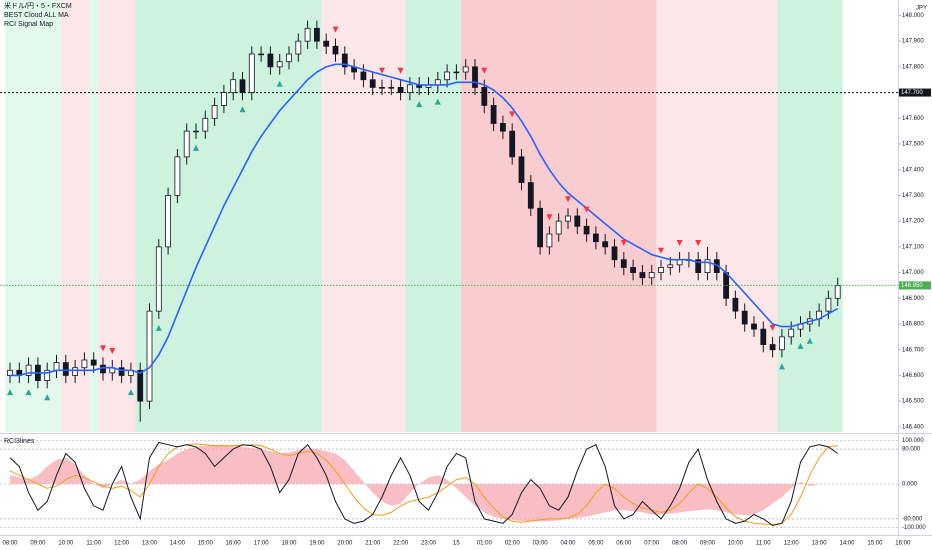 This screenshot has height=550, width=932. Describe the element at coordinates (913, 67) in the screenshot. I see `y-tick-label: 147.800` at that location.